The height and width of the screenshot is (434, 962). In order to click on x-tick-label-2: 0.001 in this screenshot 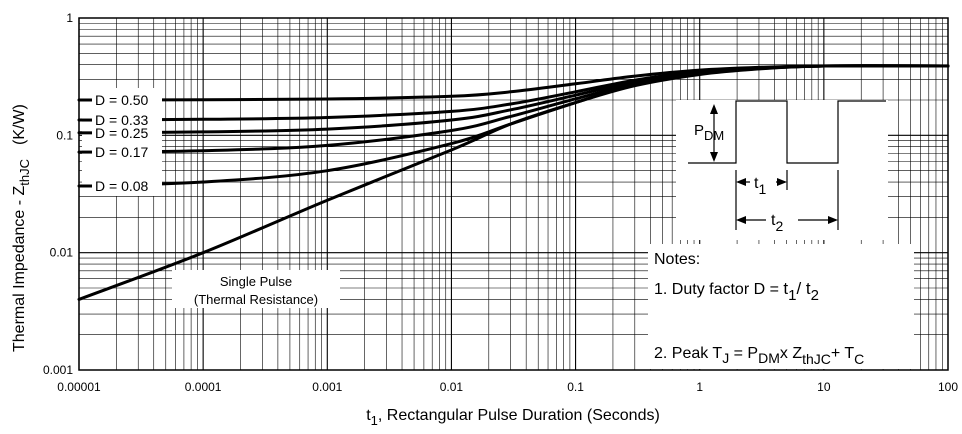, I will do `click(327, 387)`.